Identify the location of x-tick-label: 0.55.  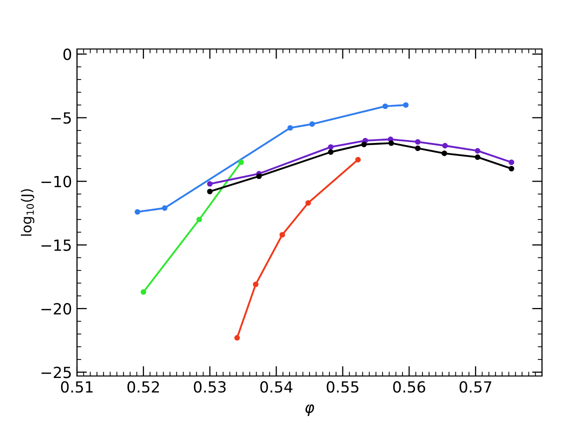
(342, 387).